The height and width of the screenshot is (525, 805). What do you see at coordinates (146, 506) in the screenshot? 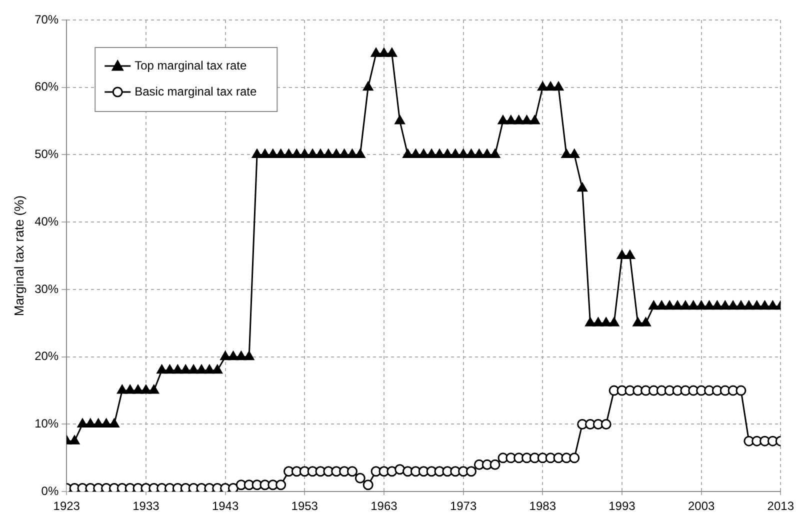
I see `x-tick-label: 1933` at bounding box center [146, 506].